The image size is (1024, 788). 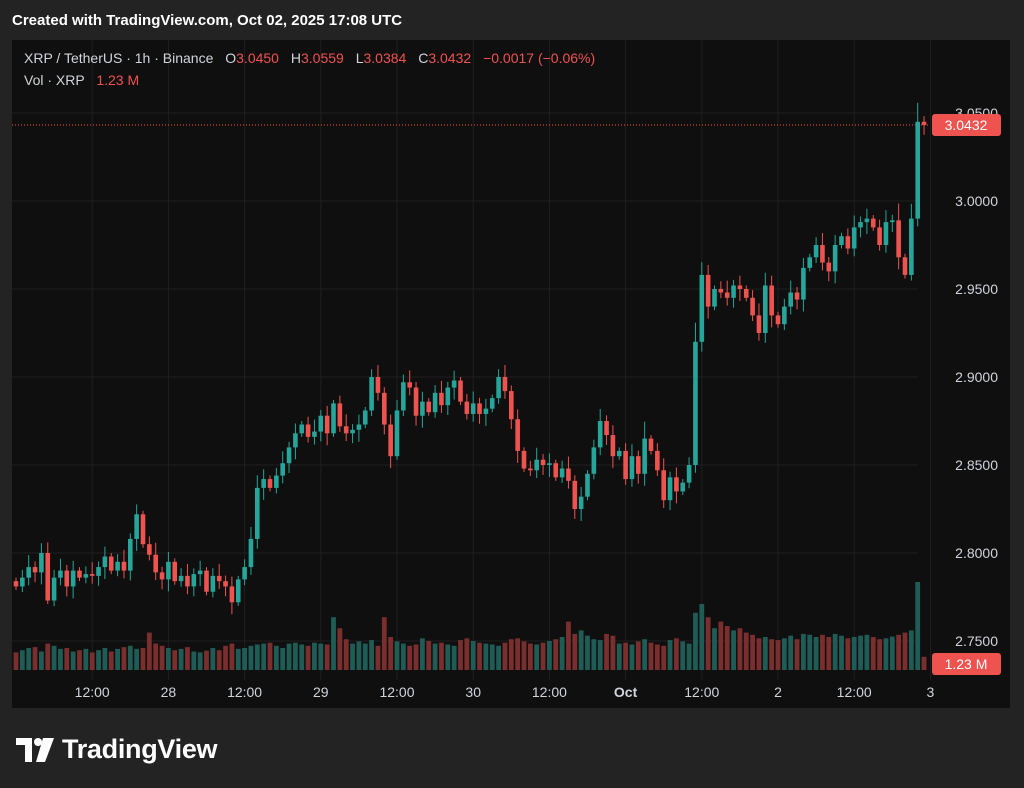 What do you see at coordinates (81, 80) in the screenshot?
I see `svg-text: Vol · XRP 1.23 M` at bounding box center [81, 80].